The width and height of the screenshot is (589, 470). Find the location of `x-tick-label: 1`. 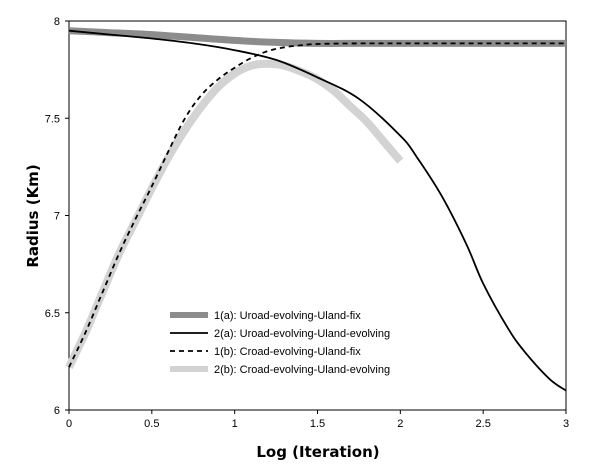

x-tick-label: 1 is located at coordinates (235, 424).